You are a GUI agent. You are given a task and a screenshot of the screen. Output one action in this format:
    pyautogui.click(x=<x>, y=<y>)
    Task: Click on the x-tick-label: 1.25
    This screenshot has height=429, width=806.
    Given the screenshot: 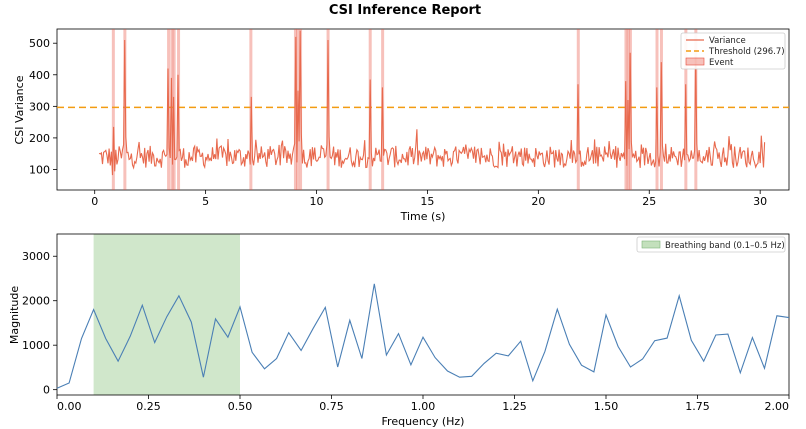 What is the action you would take?
    pyautogui.click(x=514, y=406)
    